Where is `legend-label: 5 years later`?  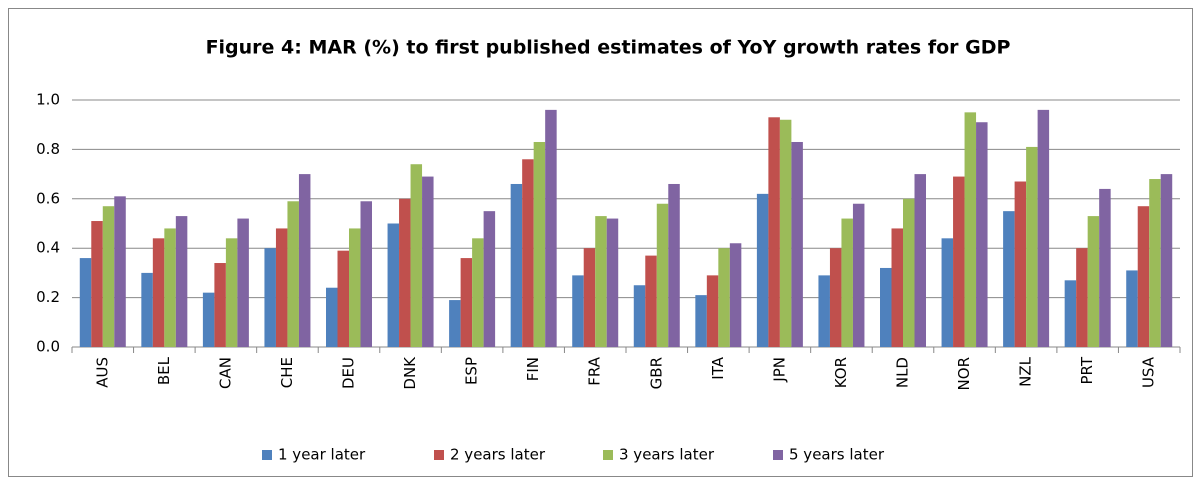 legend-label: 5 years later is located at coordinates (837, 455).